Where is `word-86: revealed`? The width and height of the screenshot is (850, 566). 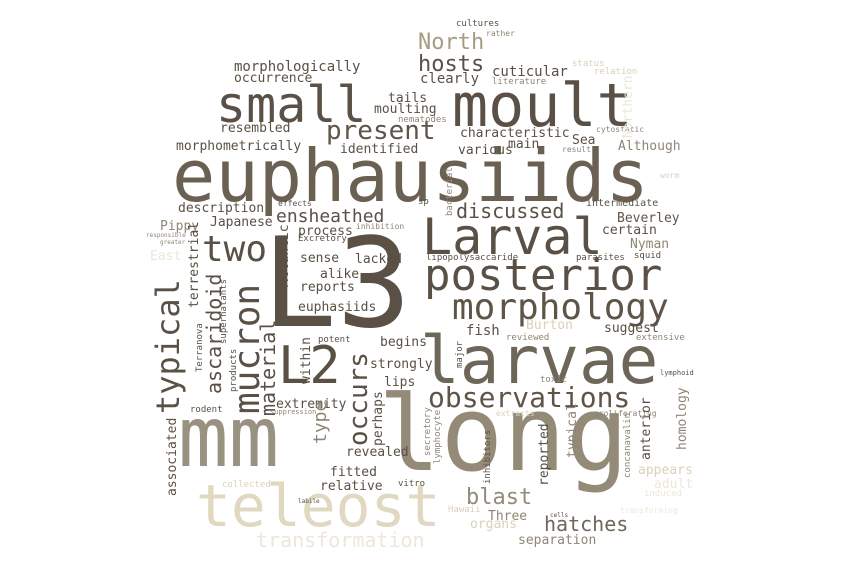 word-86: revealed is located at coordinates (377, 452).